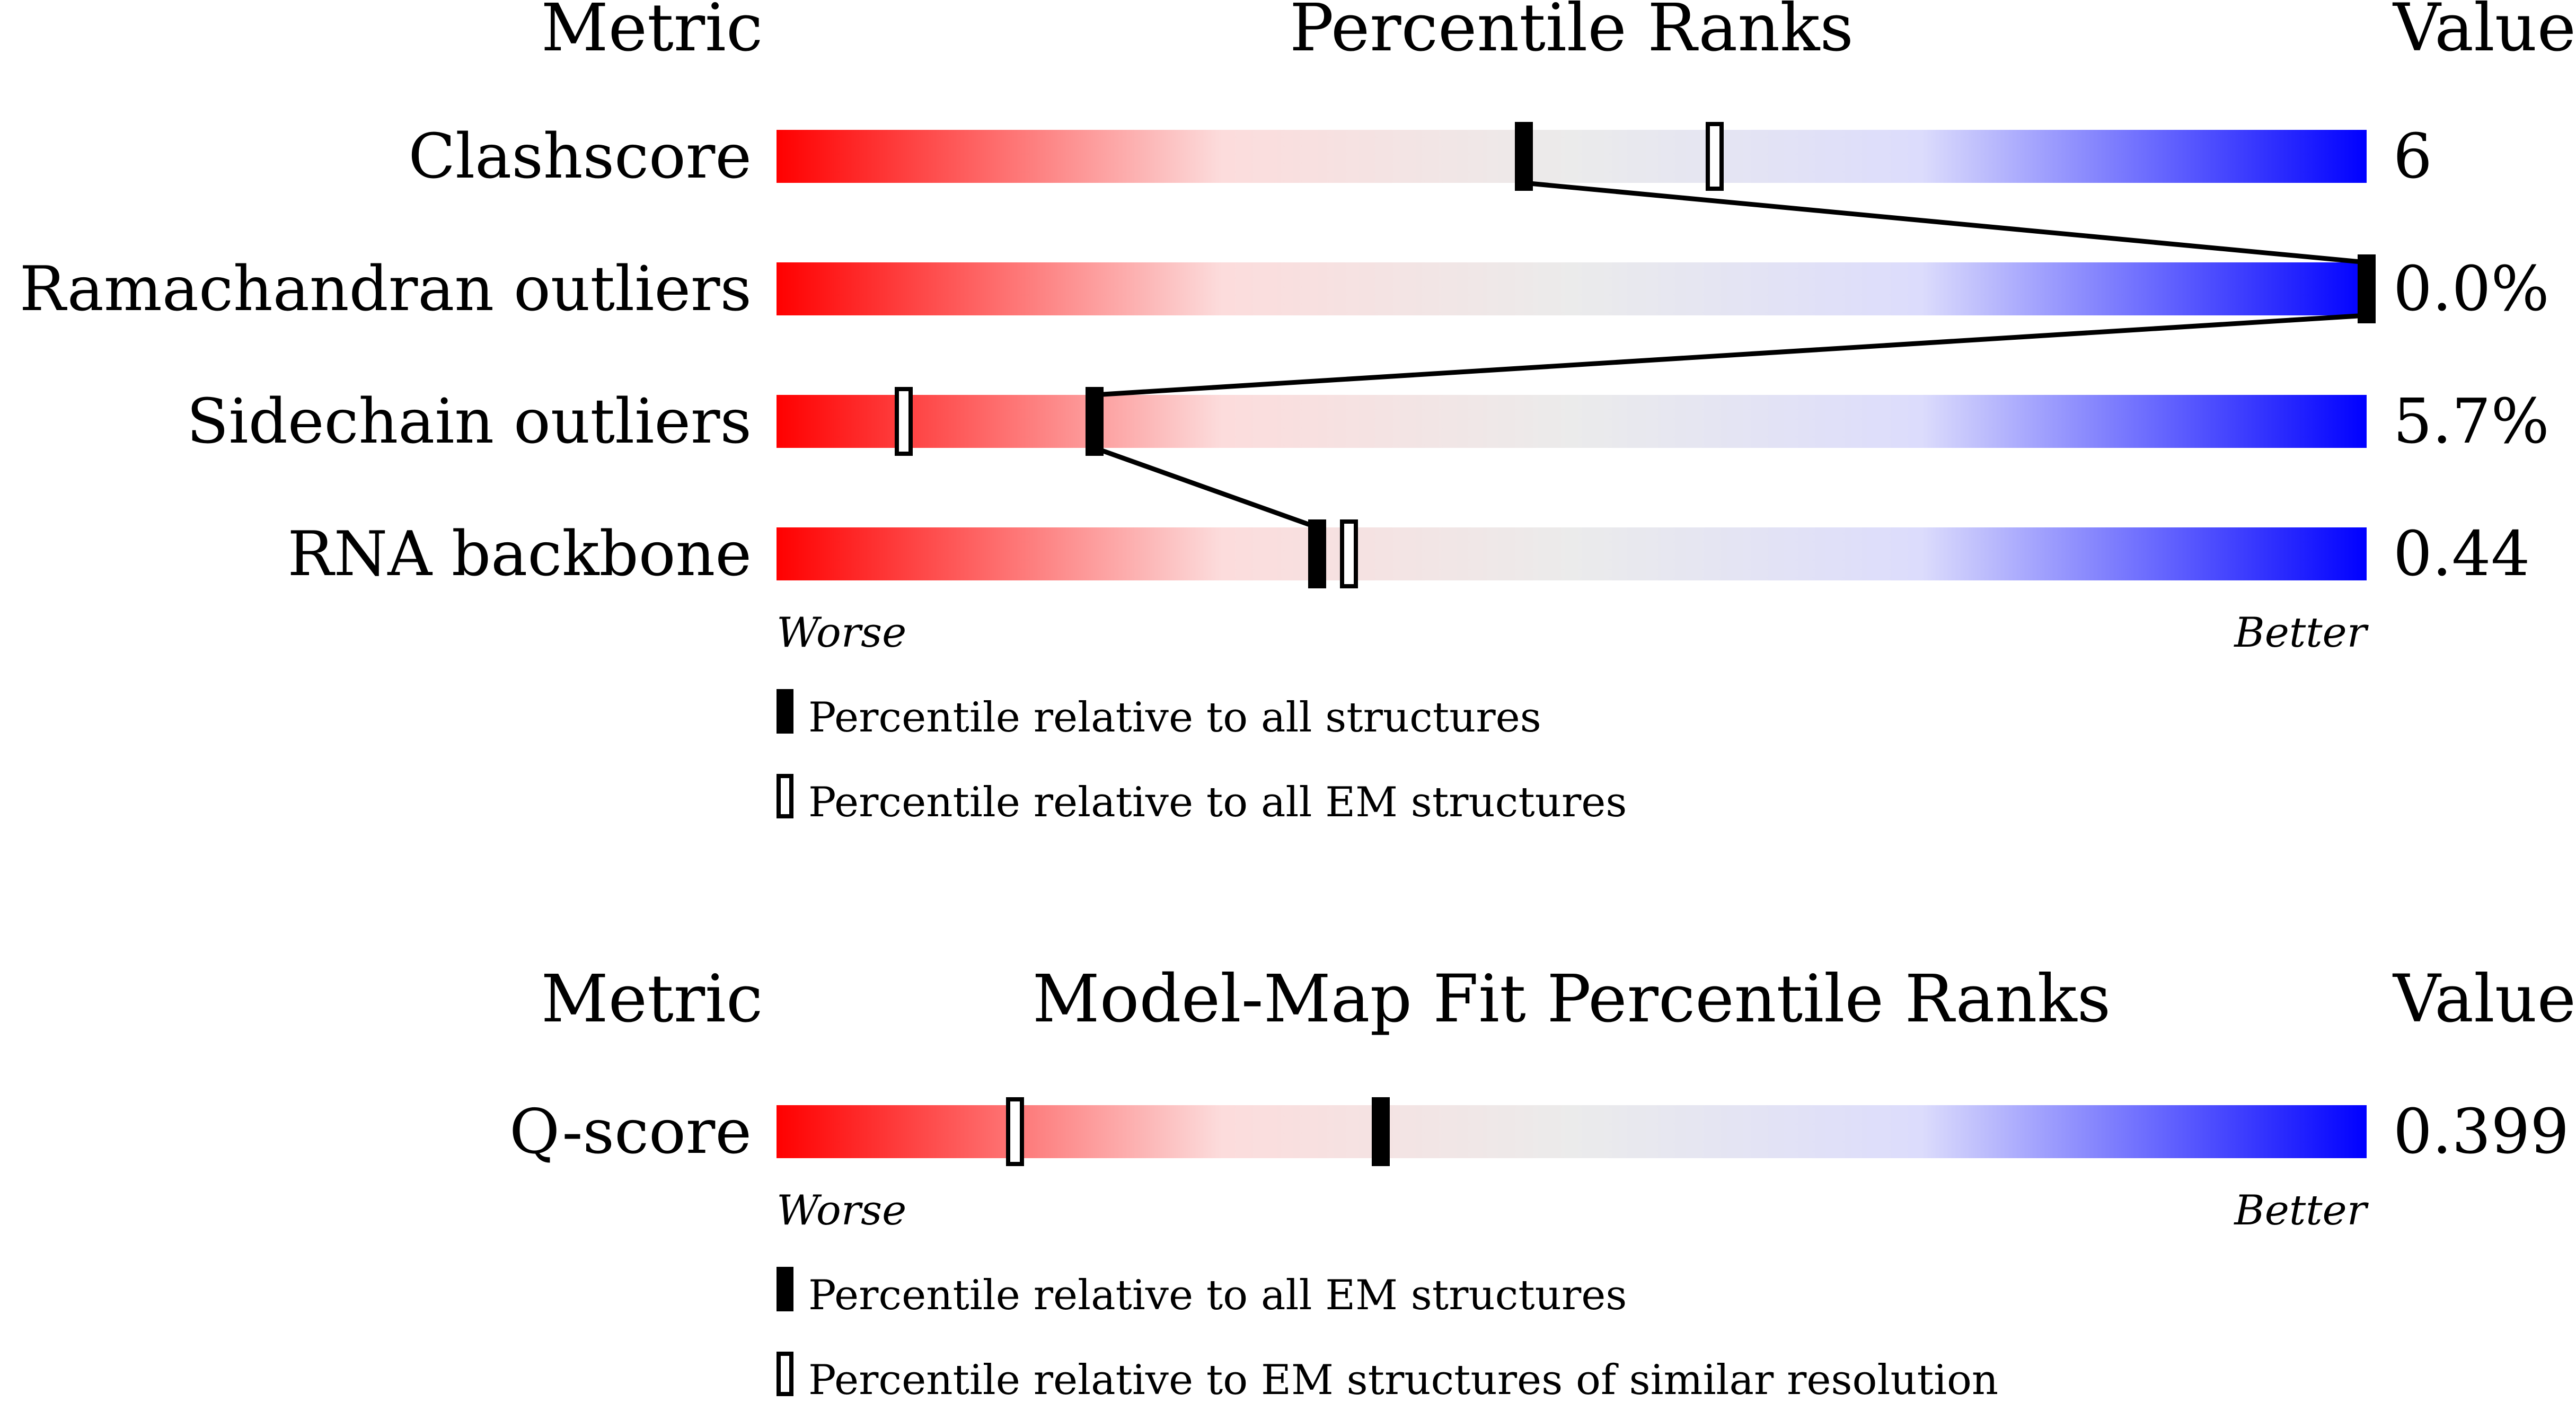 The height and width of the screenshot is (1411, 2576). I want to click on metric-value: 0.44, so click(2461, 554).